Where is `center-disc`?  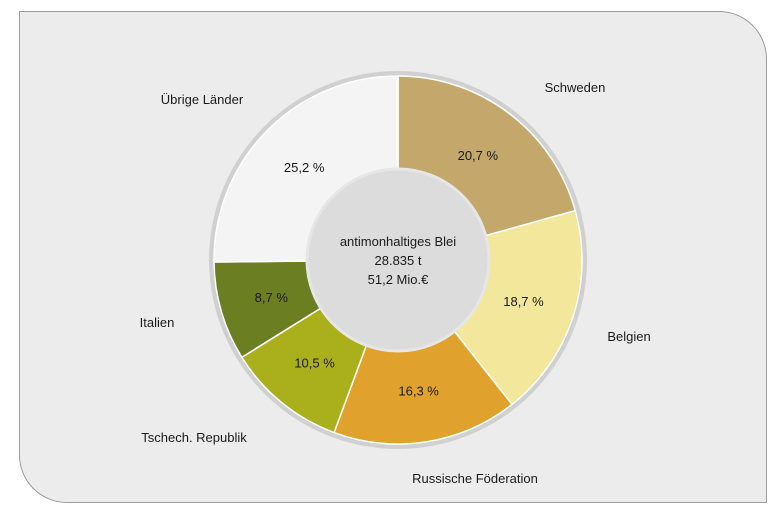
center-disc is located at coordinates (398, 260).